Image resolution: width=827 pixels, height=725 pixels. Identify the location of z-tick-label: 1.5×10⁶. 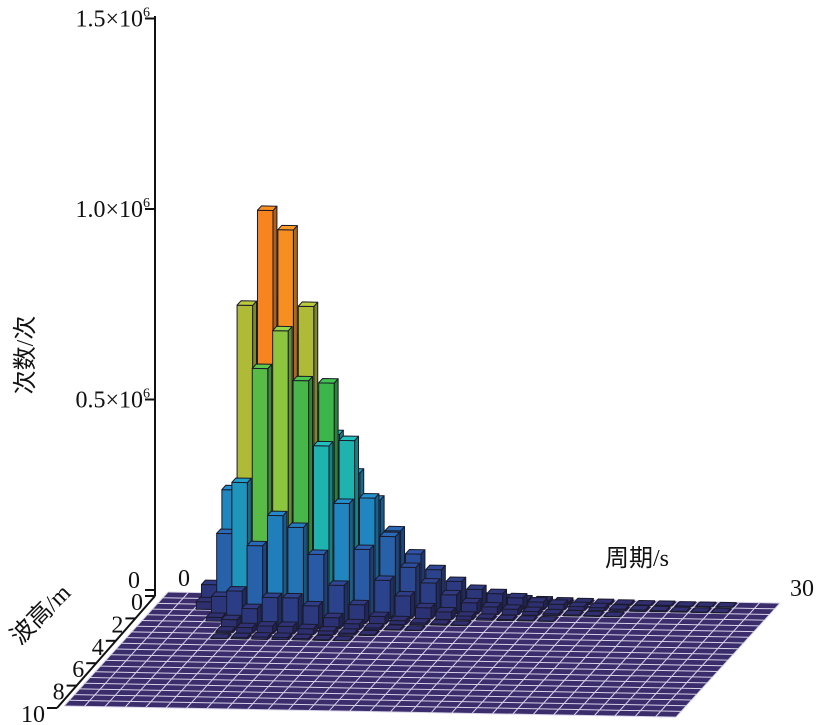
(112, 19).